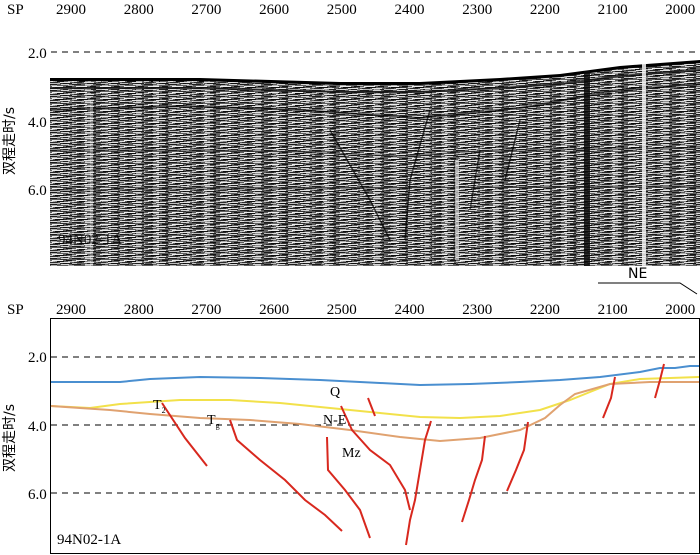  Describe the element at coordinates (15, 10) in the screenshot. I see `top-sp-prefix: SP` at that location.